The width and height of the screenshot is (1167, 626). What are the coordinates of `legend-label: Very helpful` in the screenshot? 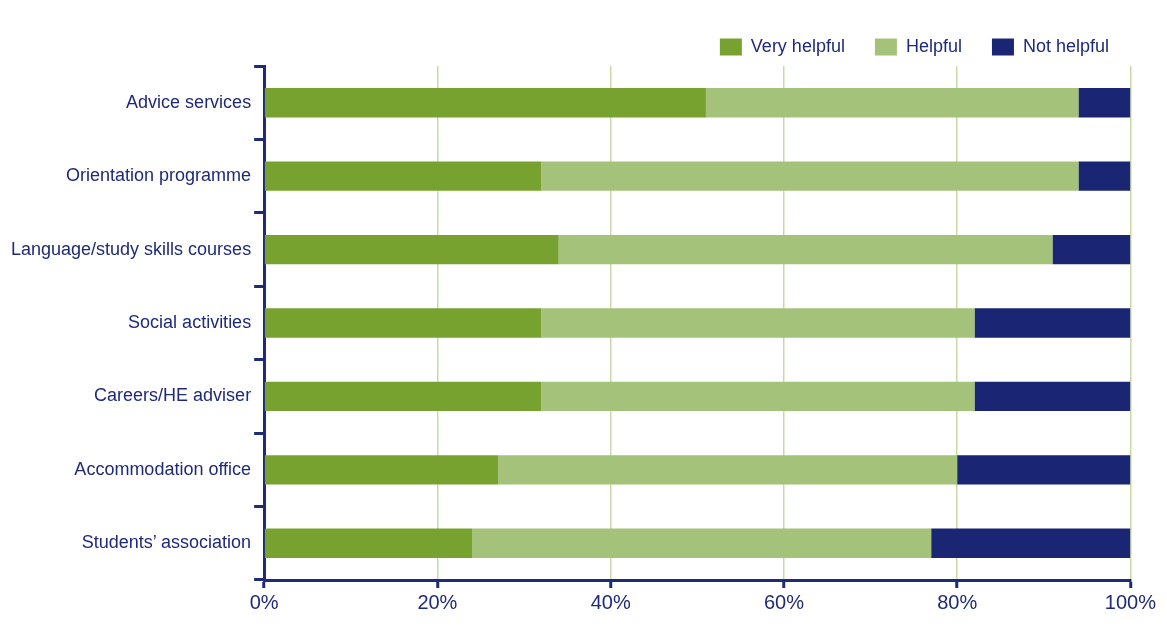 It's located at (797, 45).